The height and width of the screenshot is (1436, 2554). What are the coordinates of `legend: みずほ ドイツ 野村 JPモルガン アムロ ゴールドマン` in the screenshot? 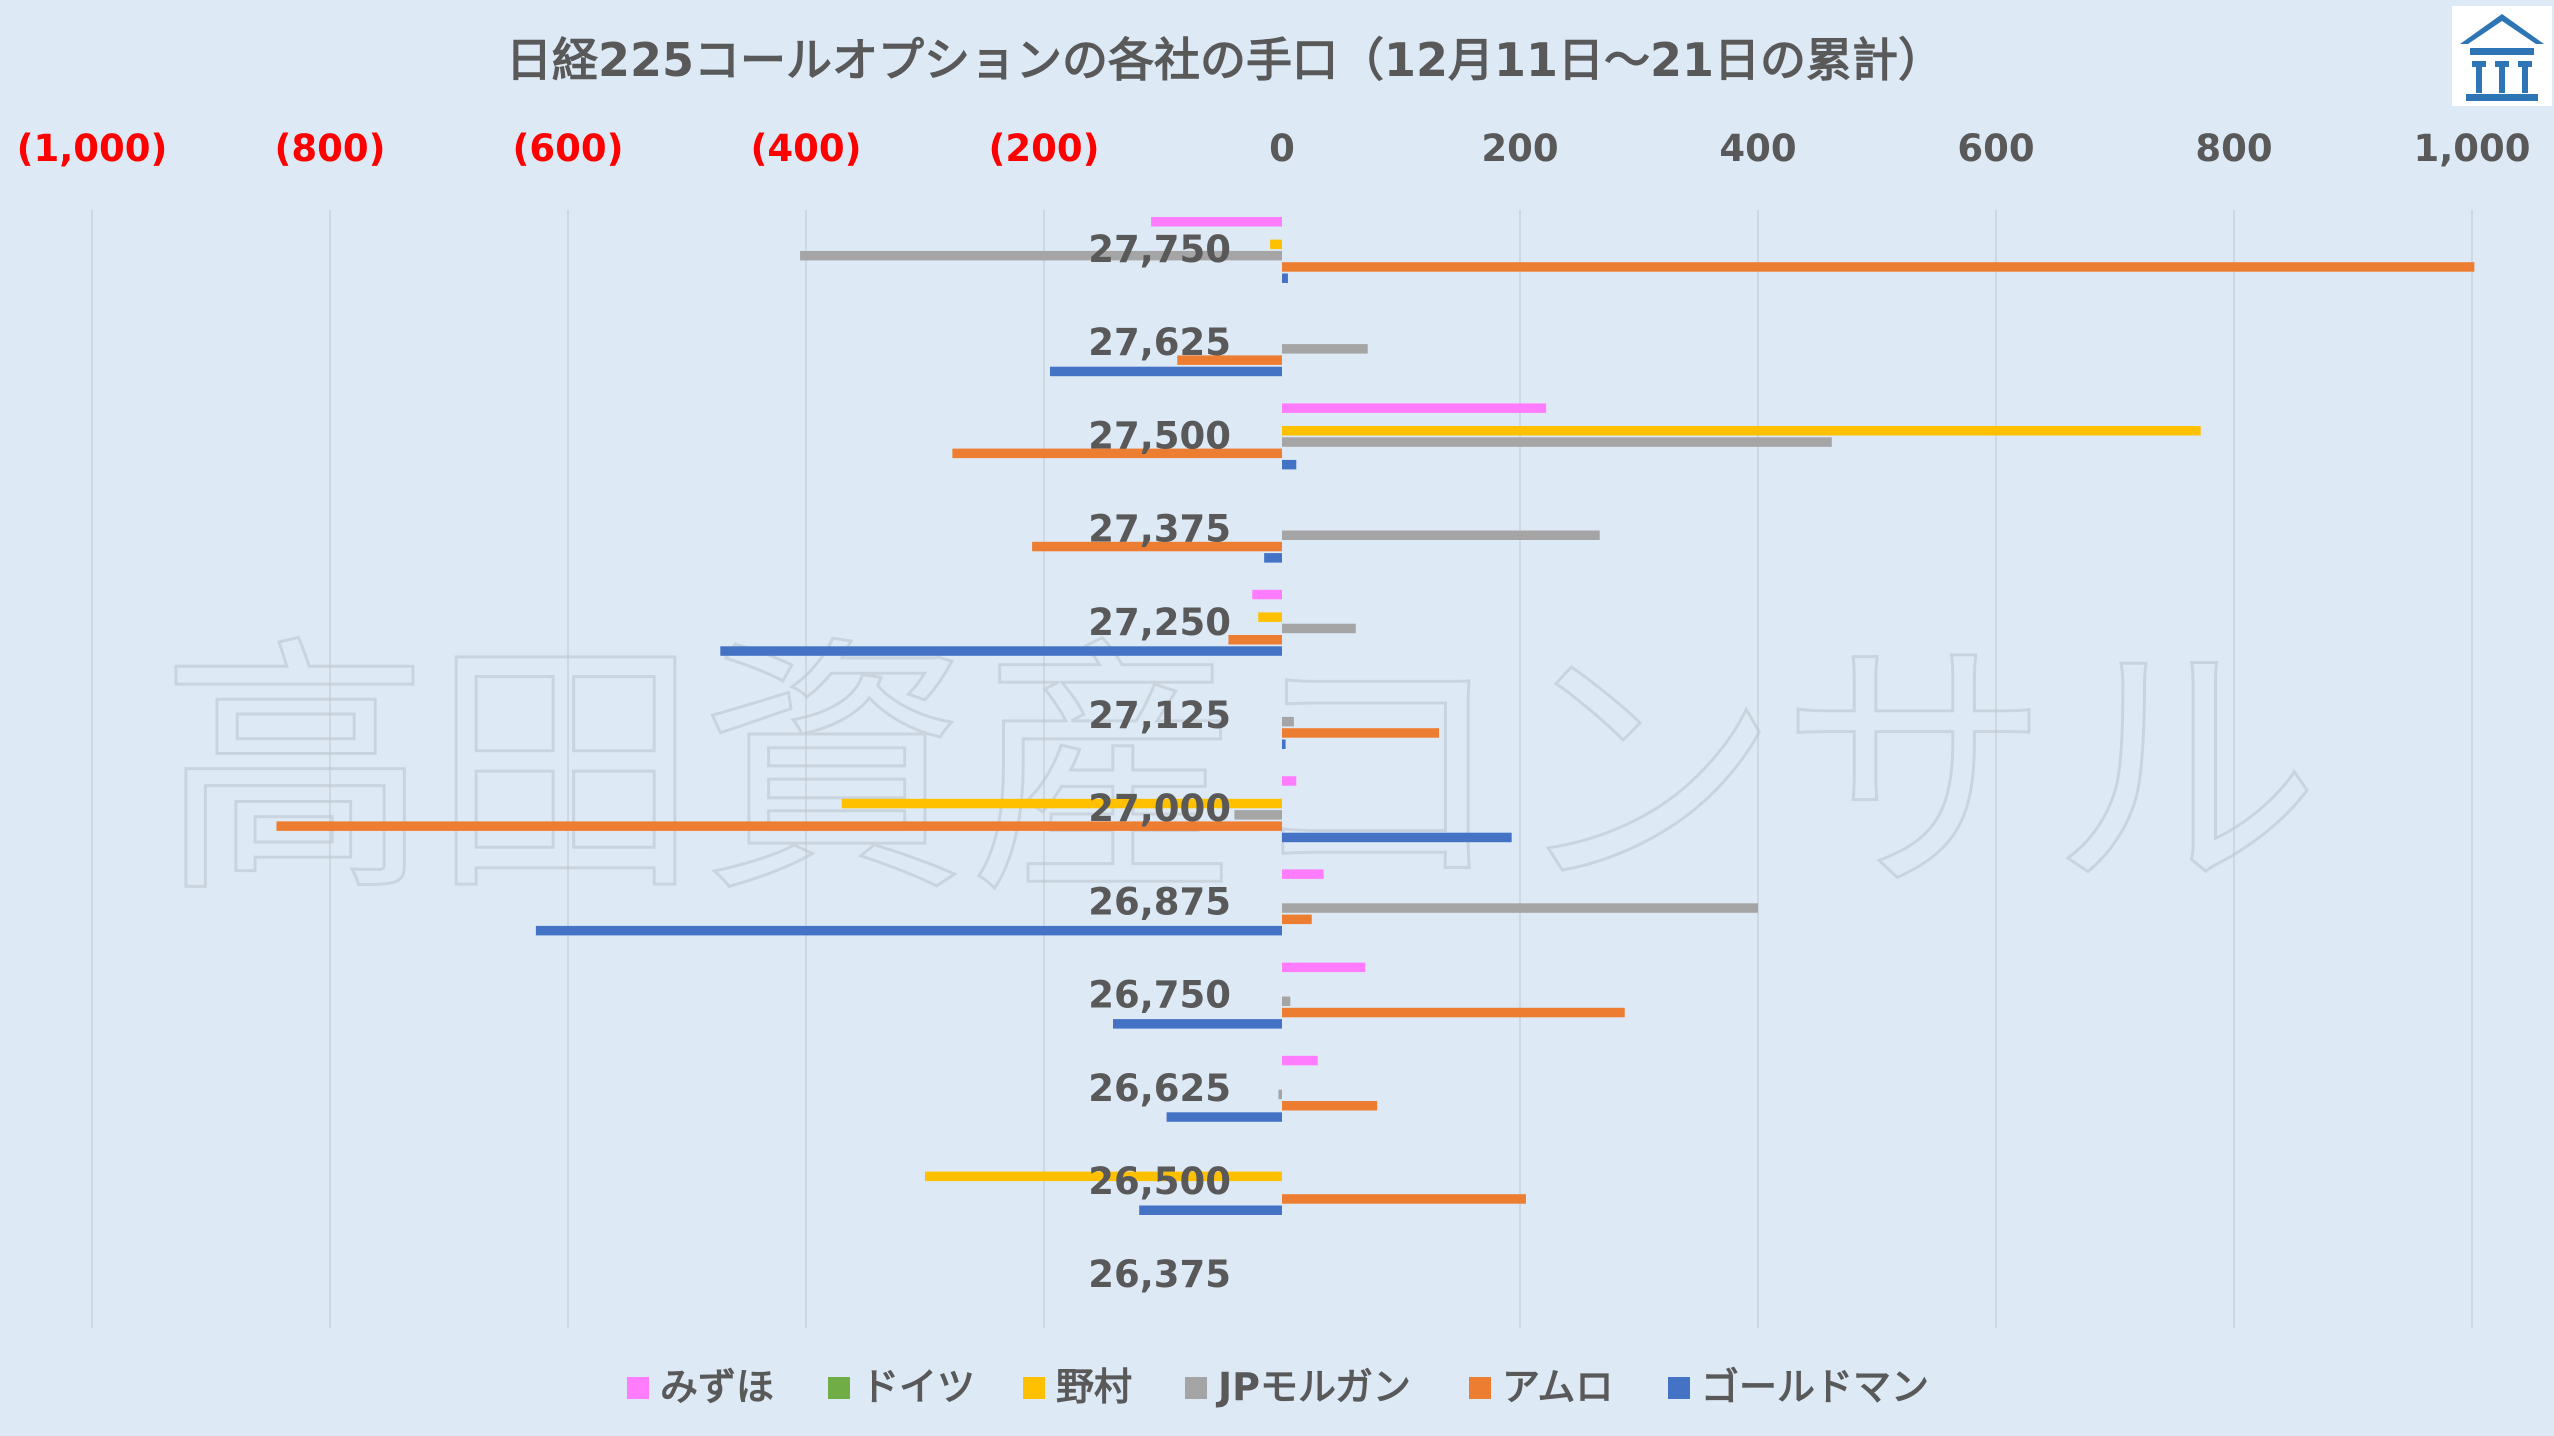 It's located at (1278, 1387).